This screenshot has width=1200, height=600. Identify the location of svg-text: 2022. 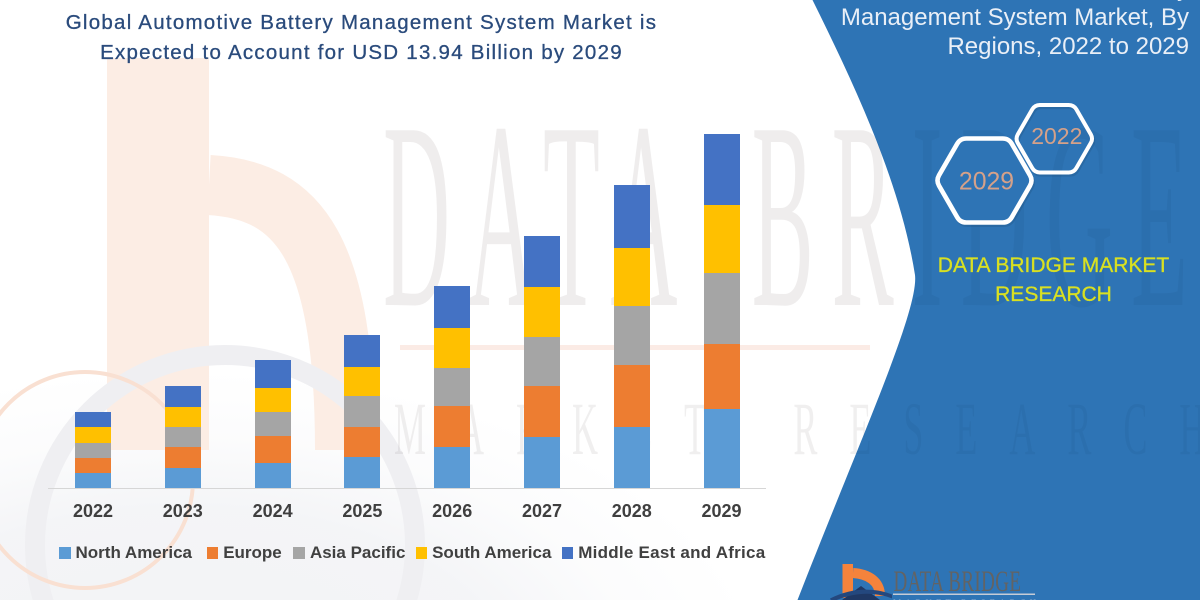
(1056, 136).